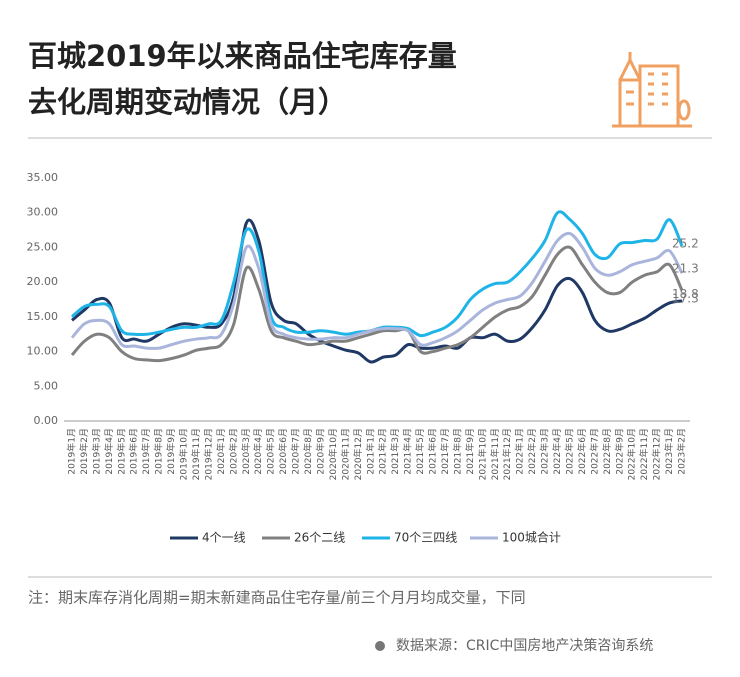  I want to click on x-tick-label: 2021年9月, so click(470, 451).